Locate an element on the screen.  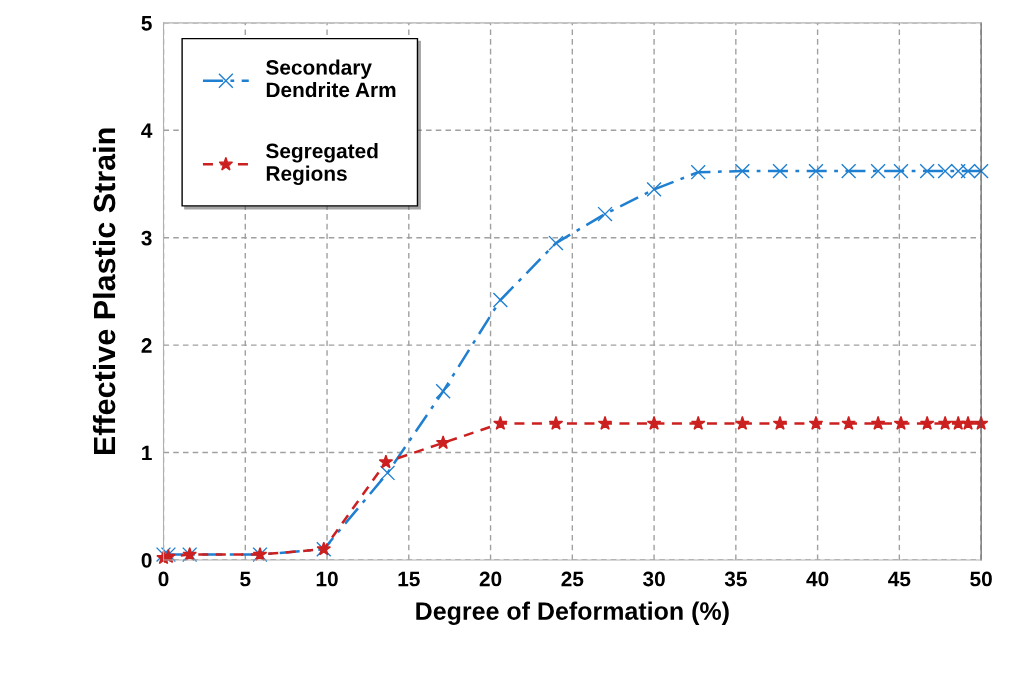
x-tick-label: 20 is located at coordinates (490, 579).